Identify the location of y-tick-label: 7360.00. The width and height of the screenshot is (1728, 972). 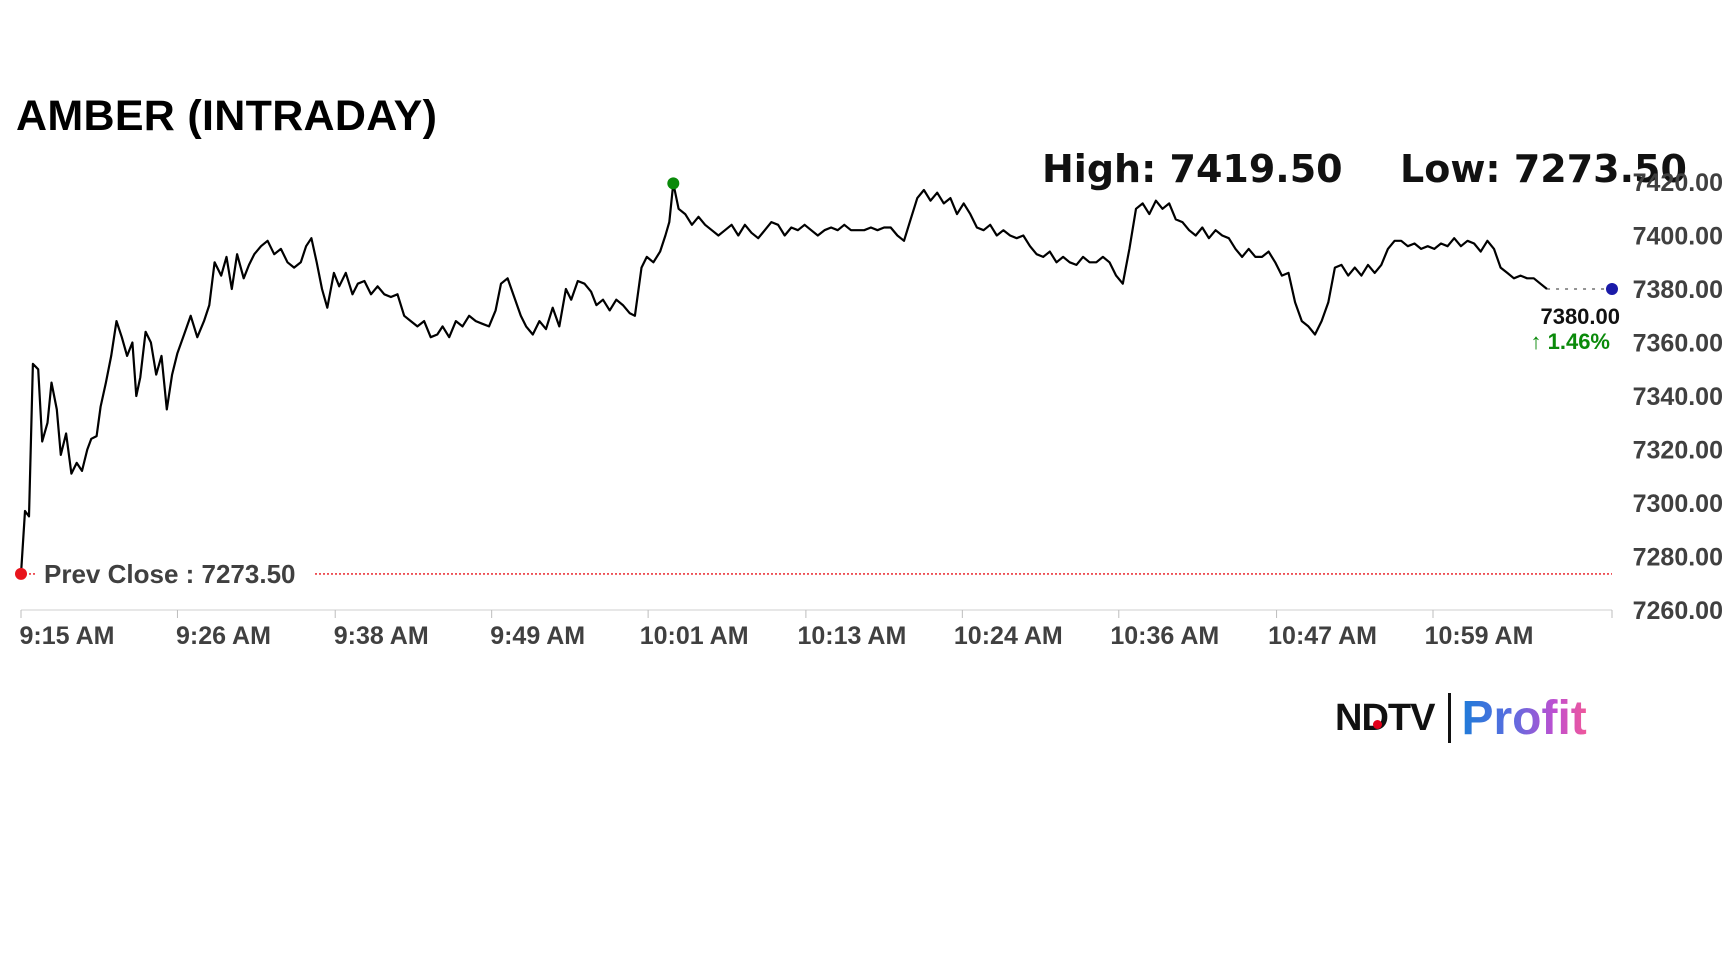
(1678, 344).